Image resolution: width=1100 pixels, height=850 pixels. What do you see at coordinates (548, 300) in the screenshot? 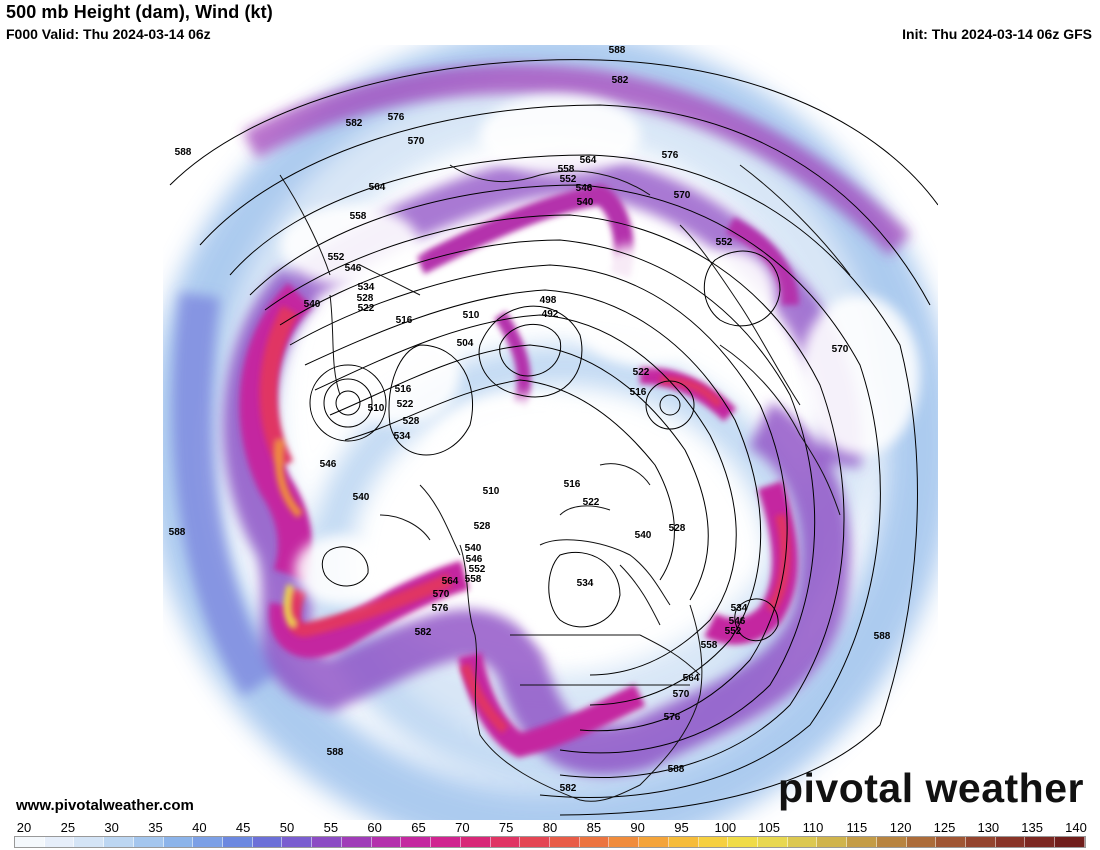
I see `contour-label: 498` at bounding box center [548, 300].